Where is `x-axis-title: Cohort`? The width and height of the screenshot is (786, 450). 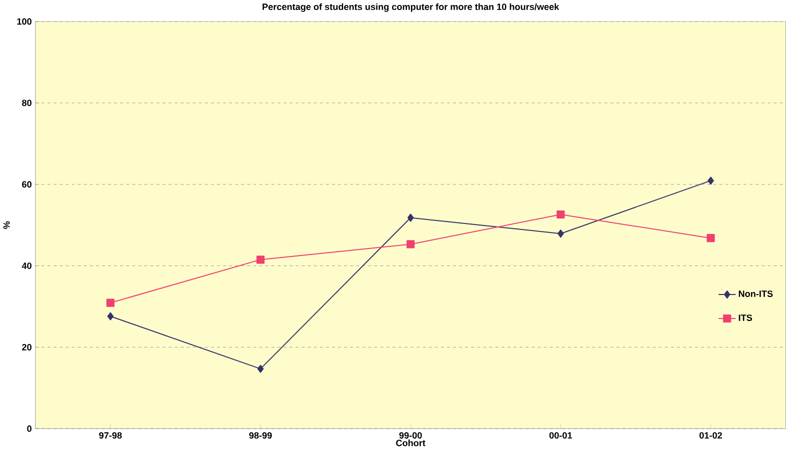 x-axis-title: Cohort is located at coordinates (411, 443).